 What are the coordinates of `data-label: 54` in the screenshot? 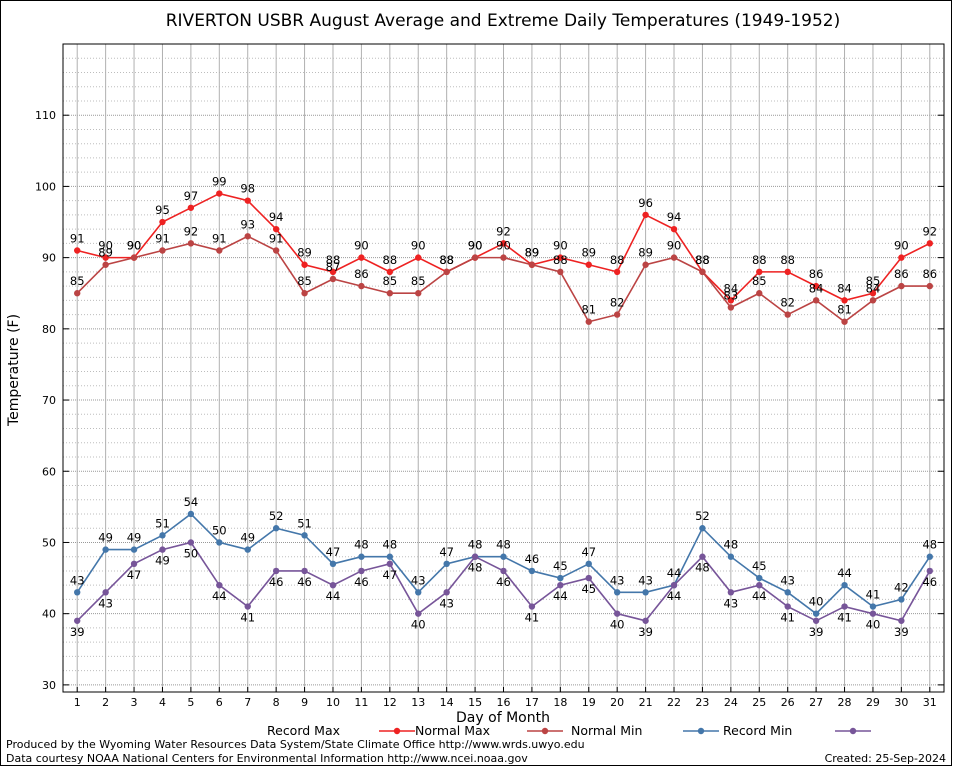 It's located at (191, 502).